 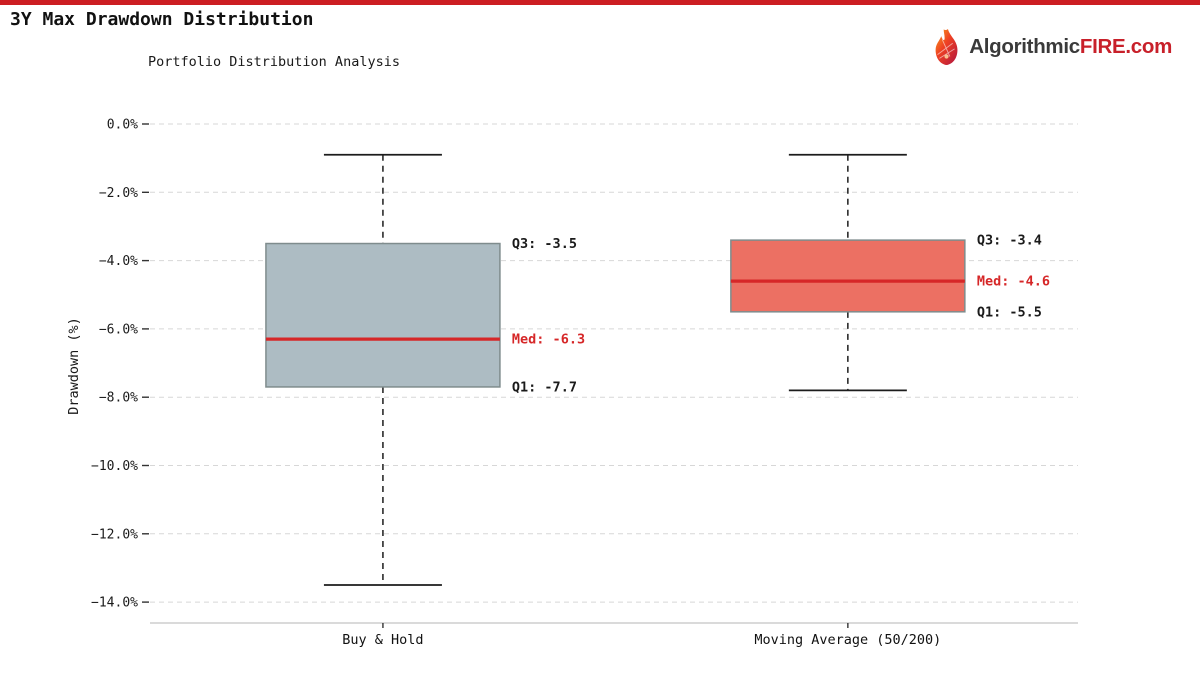 I want to click on brand-logo: AlgorithmicFIRE.com, so click(x=1050, y=47).